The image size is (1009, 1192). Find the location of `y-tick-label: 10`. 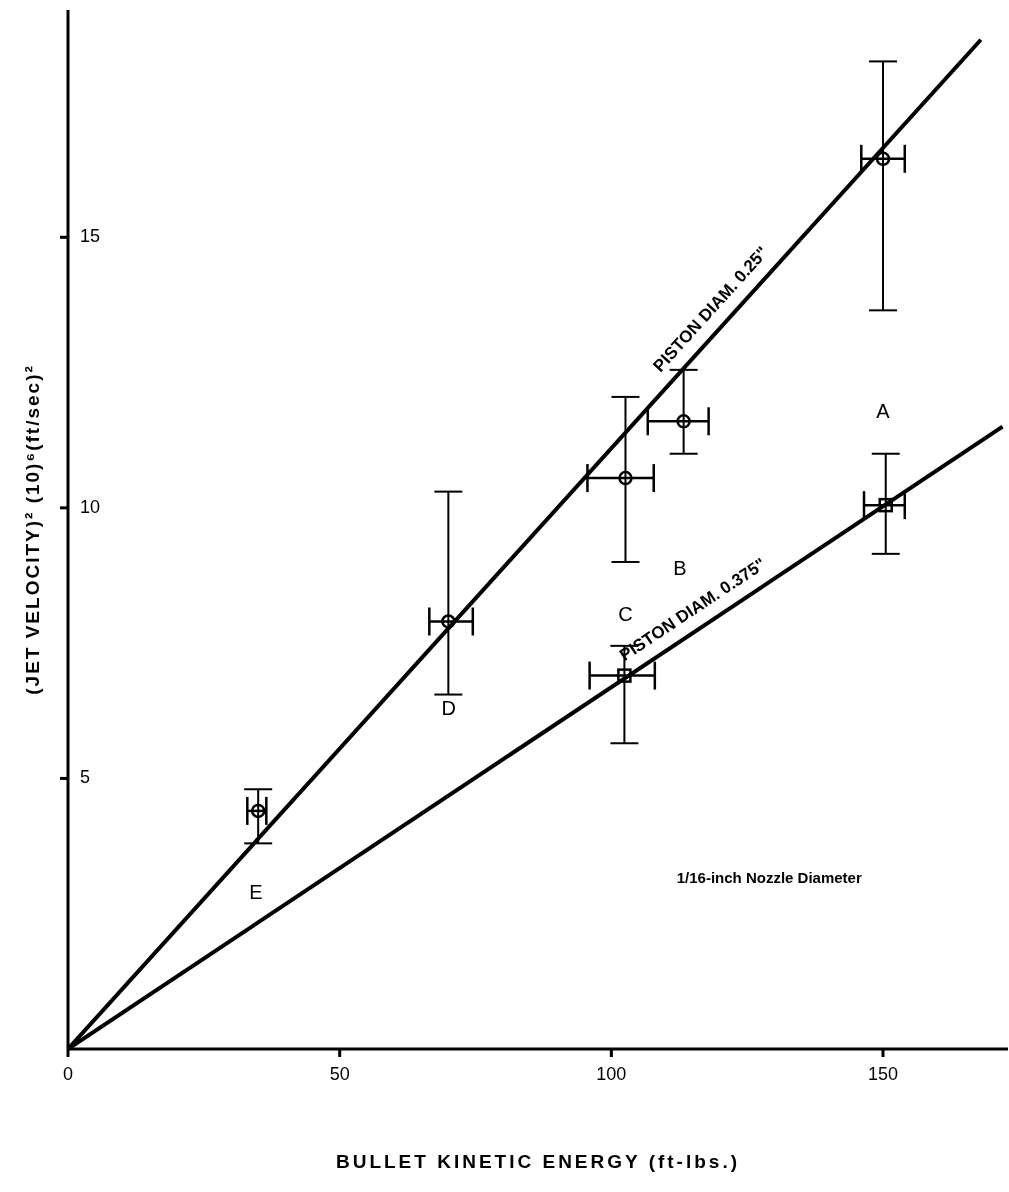

y-tick-label: 10 is located at coordinates (90, 506).